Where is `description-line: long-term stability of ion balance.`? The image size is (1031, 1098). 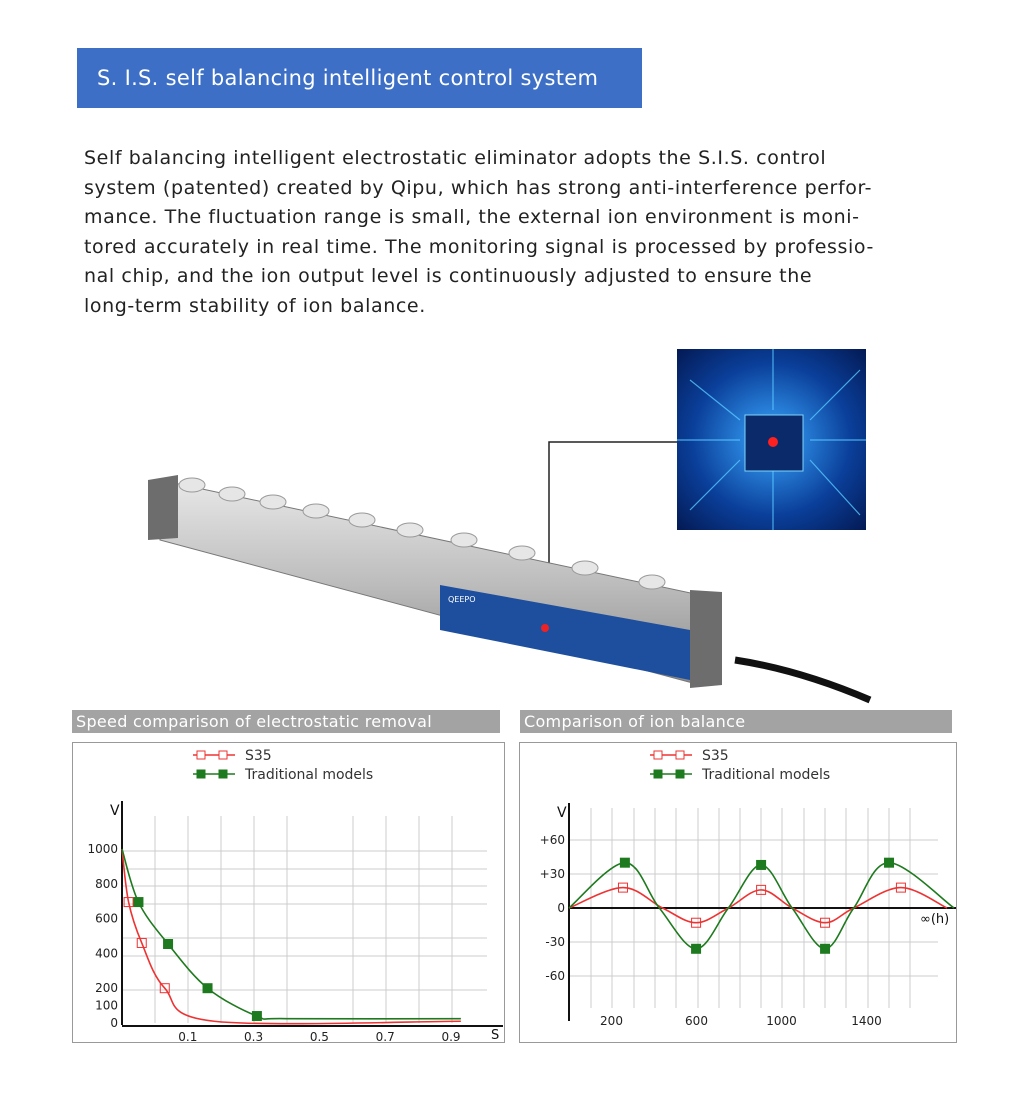 description-line: long-term stability of ion balance. is located at coordinates (255, 305).